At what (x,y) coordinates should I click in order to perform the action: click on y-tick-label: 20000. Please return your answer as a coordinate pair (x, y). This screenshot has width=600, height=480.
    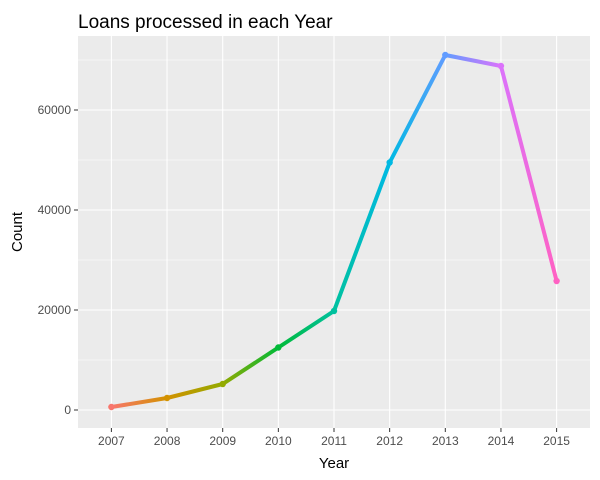
    Looking at the image, I should click on (55, 310).